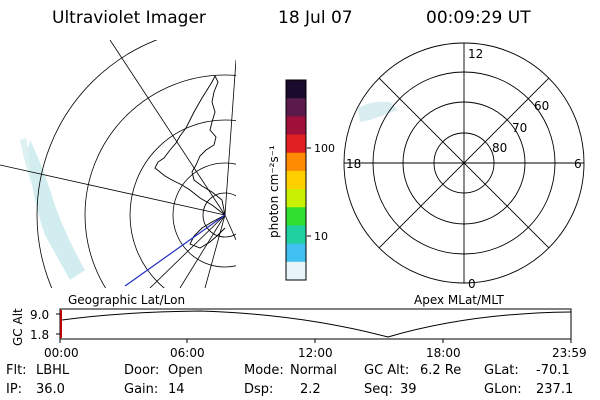  I want to click on timeline-xtick-0000: 00:00, so click(61, 353).